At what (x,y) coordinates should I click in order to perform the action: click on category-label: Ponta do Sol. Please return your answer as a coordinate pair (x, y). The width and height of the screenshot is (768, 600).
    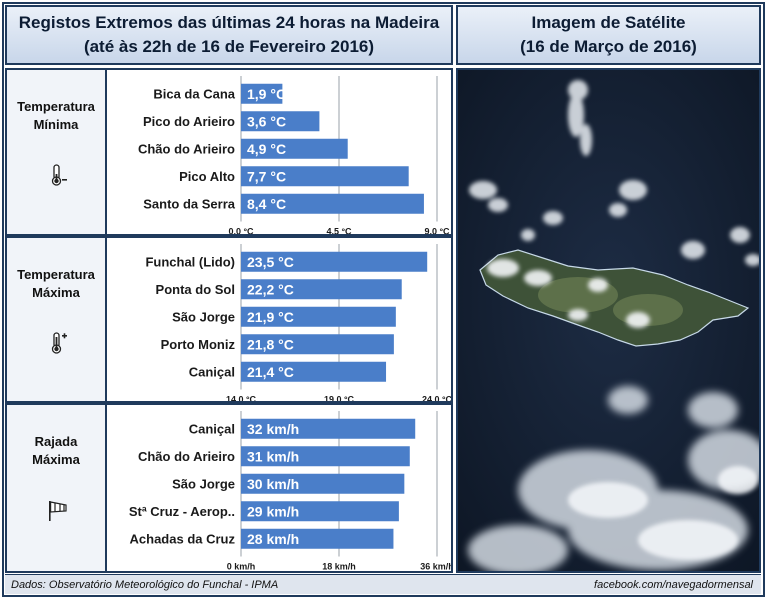
    Looking at the image, I should click on (195, 289).